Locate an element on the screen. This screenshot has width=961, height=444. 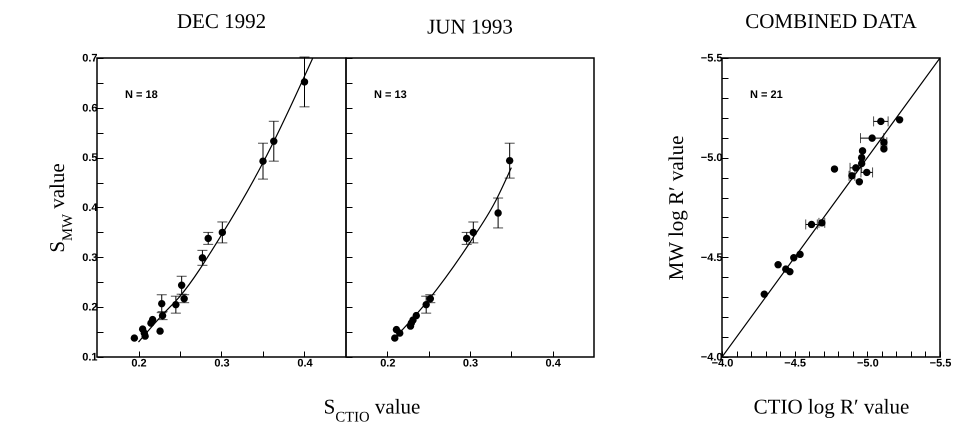
annotation: N = 18 is located at coordinates (141, 95).